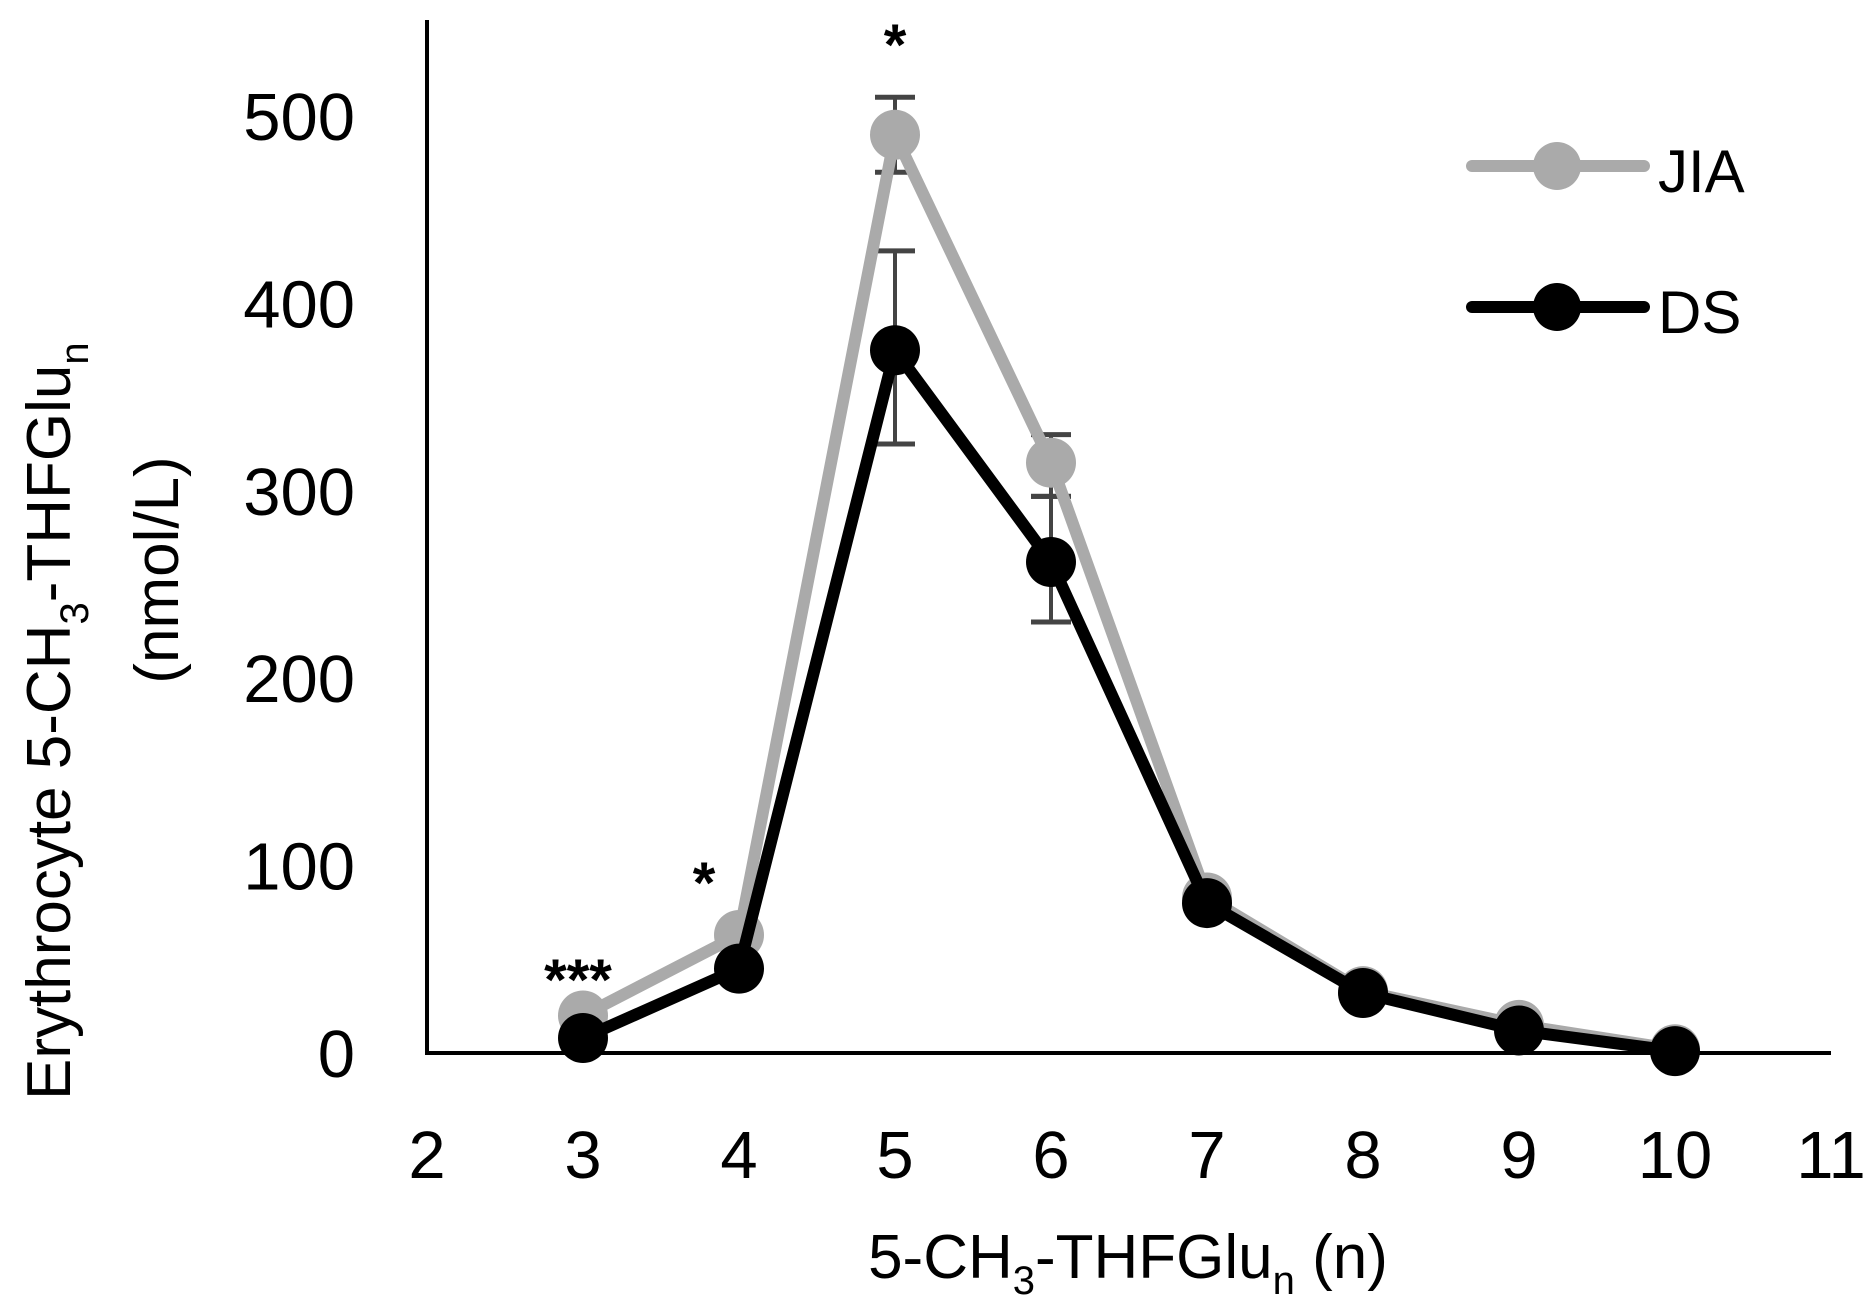 The width and height of the screenshot is (1868, 1313). What do you see at coordinates (1362, 1155) in the screenshot?
I see `x-tick-label: 8` at bounding box center [1362, 1155].